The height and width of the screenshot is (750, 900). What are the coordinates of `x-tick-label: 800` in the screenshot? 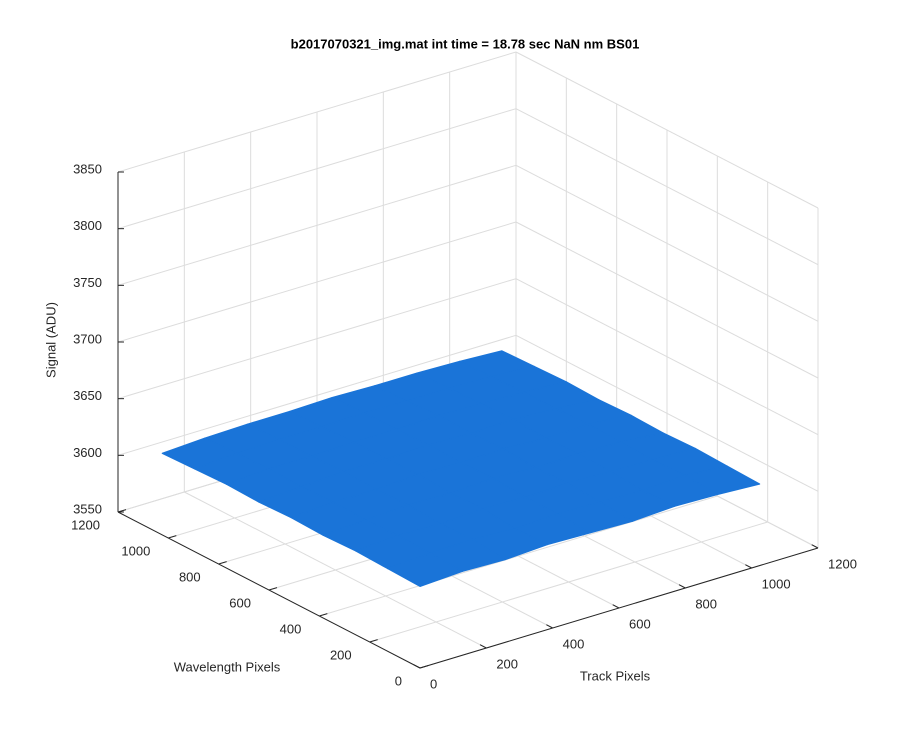 It's located at (706, 603).